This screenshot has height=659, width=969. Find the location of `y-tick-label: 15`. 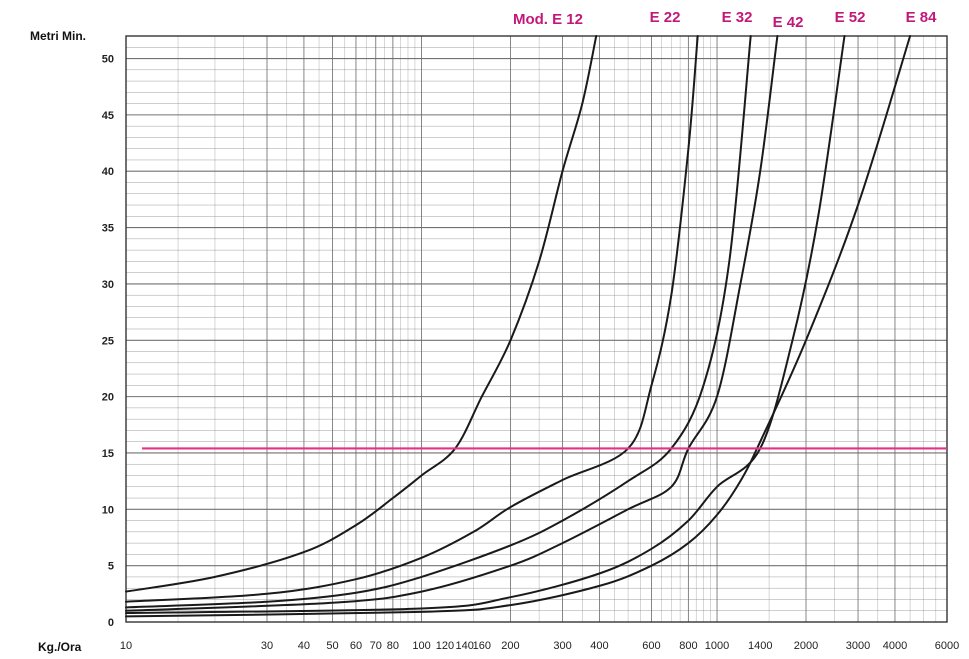

y-tick-label: 15 is located at coordinates (108, 454).